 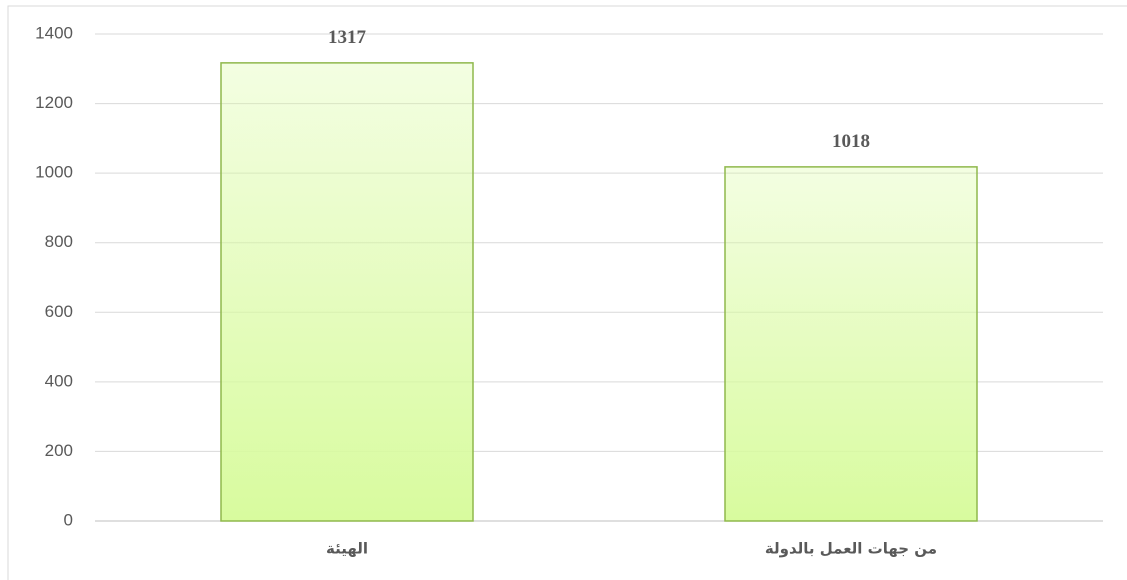 What do you see at coordinates (851, 344) in the screenshot?
I see `bar` at bounding box center [851, 344].